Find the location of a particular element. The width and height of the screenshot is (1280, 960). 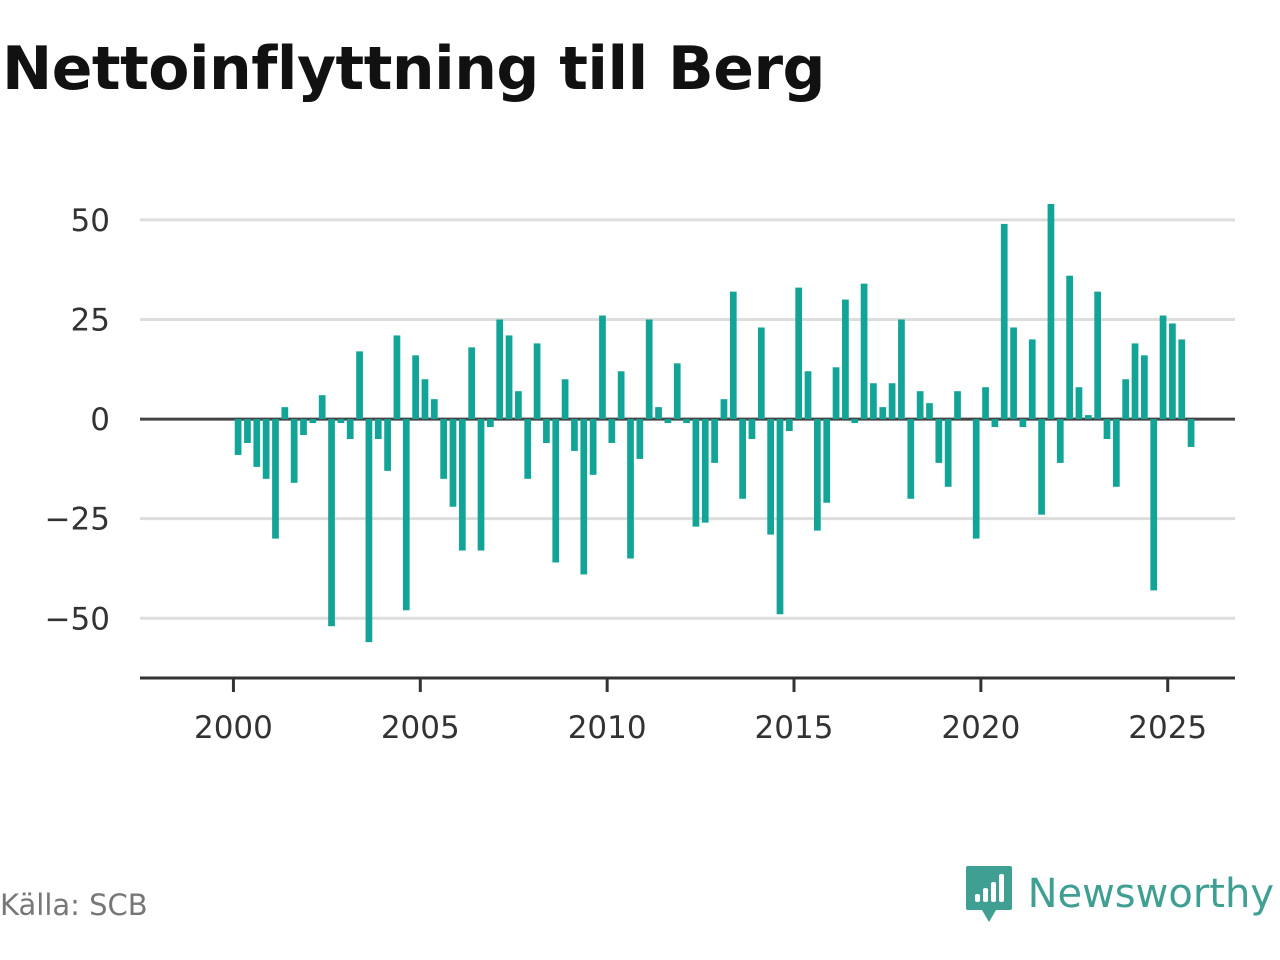

brand-logo: Newsworthy is located at coordinates (1119, 894).